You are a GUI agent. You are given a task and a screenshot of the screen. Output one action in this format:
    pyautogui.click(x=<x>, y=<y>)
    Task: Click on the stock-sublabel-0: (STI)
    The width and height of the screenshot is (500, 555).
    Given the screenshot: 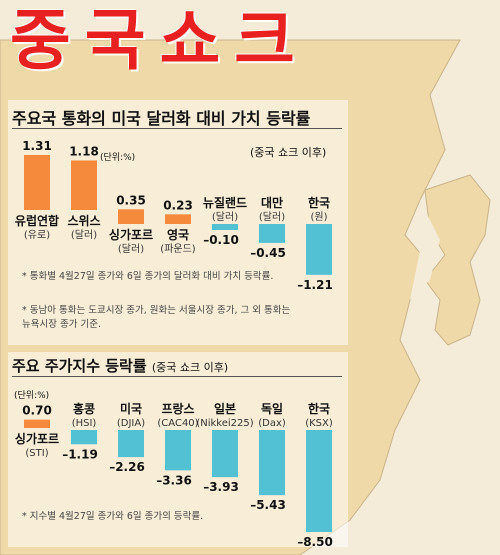 What is the action you would take?
    pyautogui.click(x=36, y=453)
    